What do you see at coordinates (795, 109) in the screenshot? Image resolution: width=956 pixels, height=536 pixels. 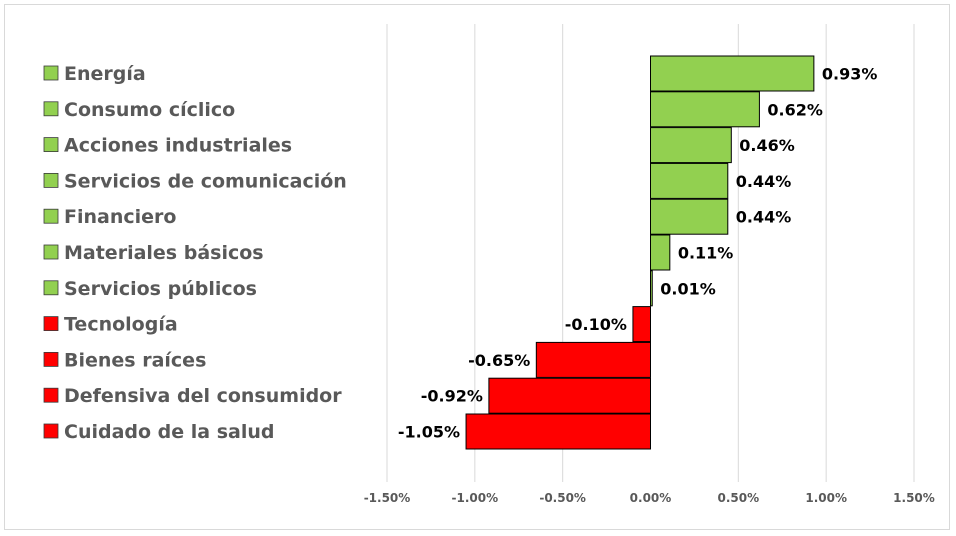 I see `data-label: 0.62%` at bounding box center [795, 109].